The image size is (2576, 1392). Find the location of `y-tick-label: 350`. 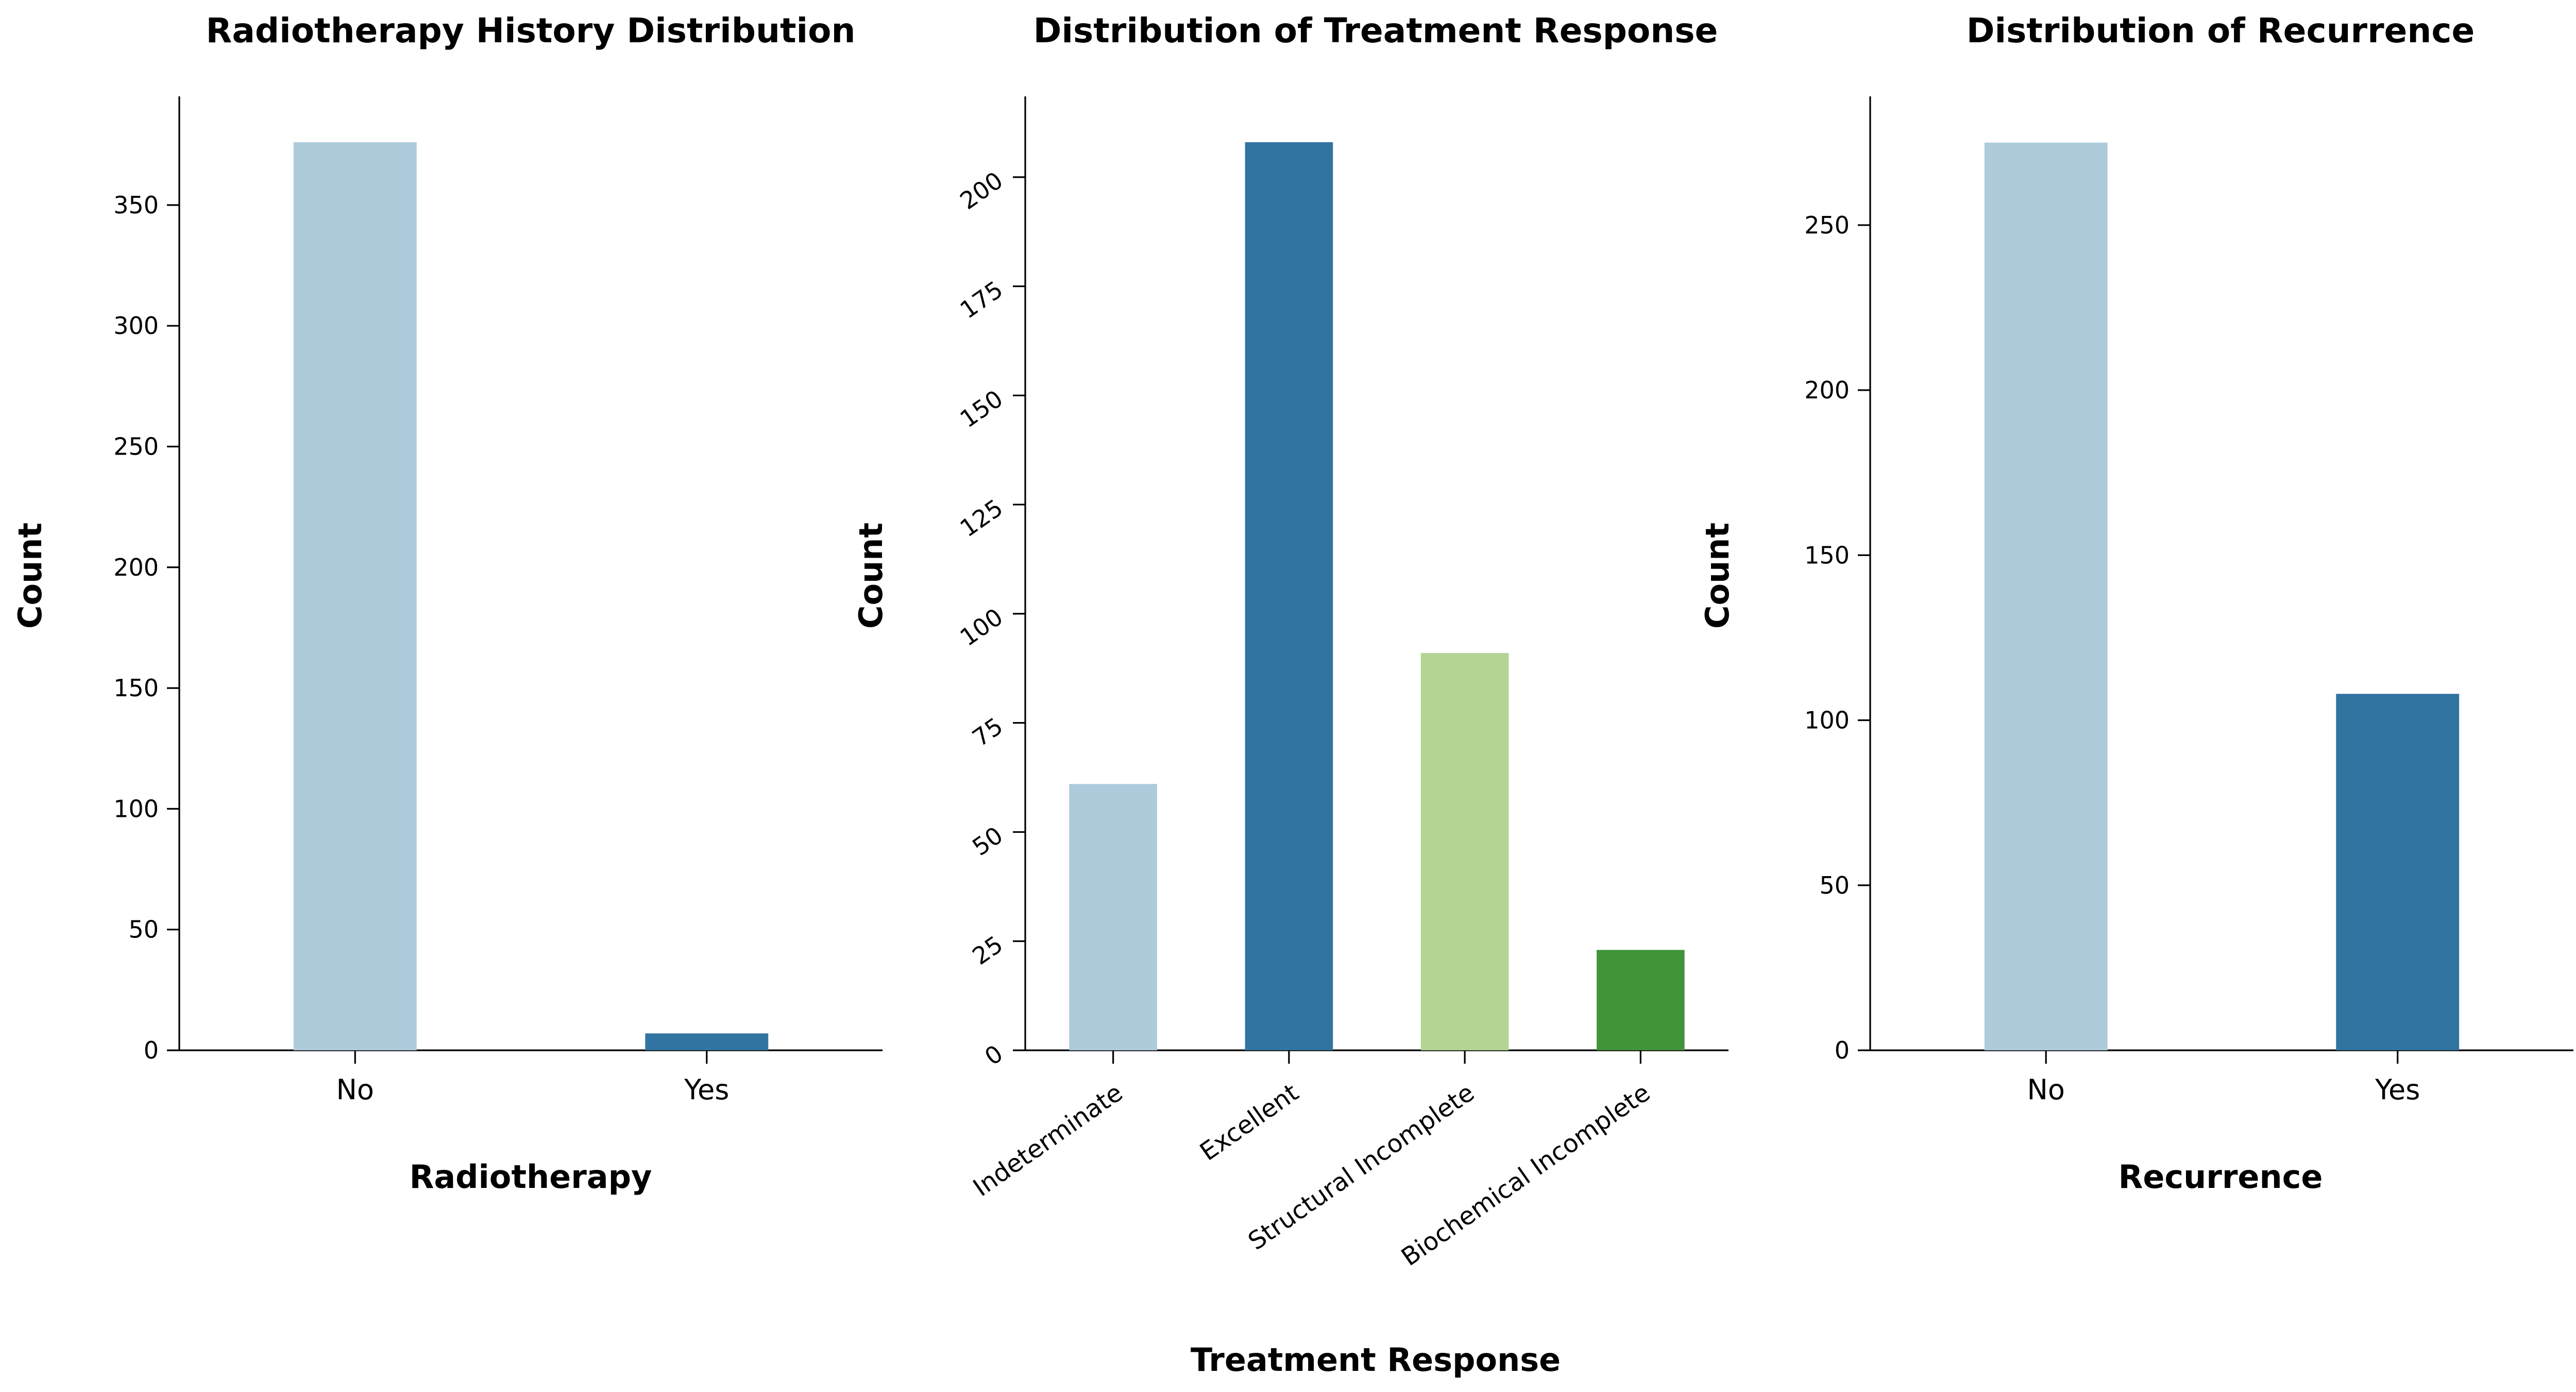

y-tick-label: 350 is located at coordinates (136, 205).